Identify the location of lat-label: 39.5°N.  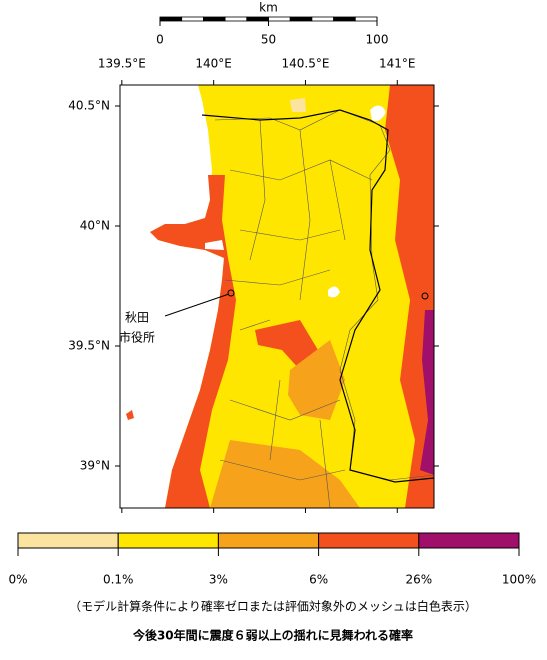
(89, 346).